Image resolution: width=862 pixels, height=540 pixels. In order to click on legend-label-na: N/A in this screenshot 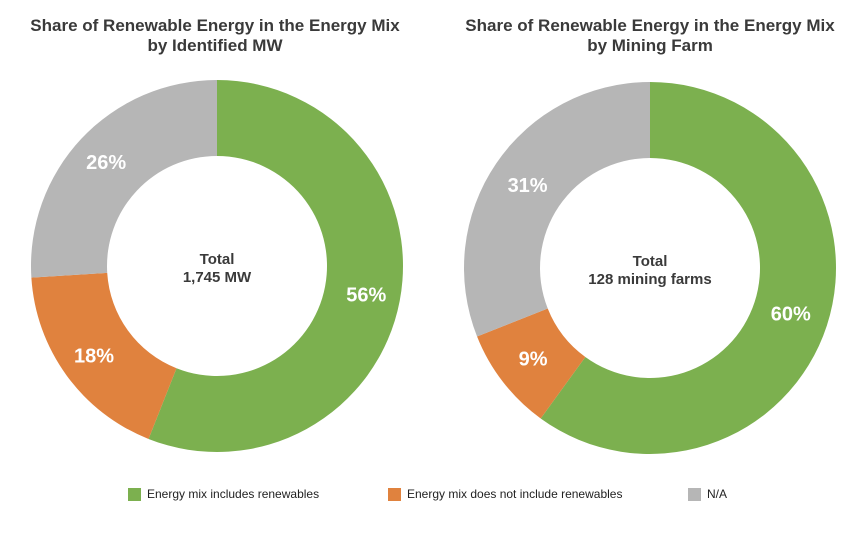, I will do `click(717, 494)`.